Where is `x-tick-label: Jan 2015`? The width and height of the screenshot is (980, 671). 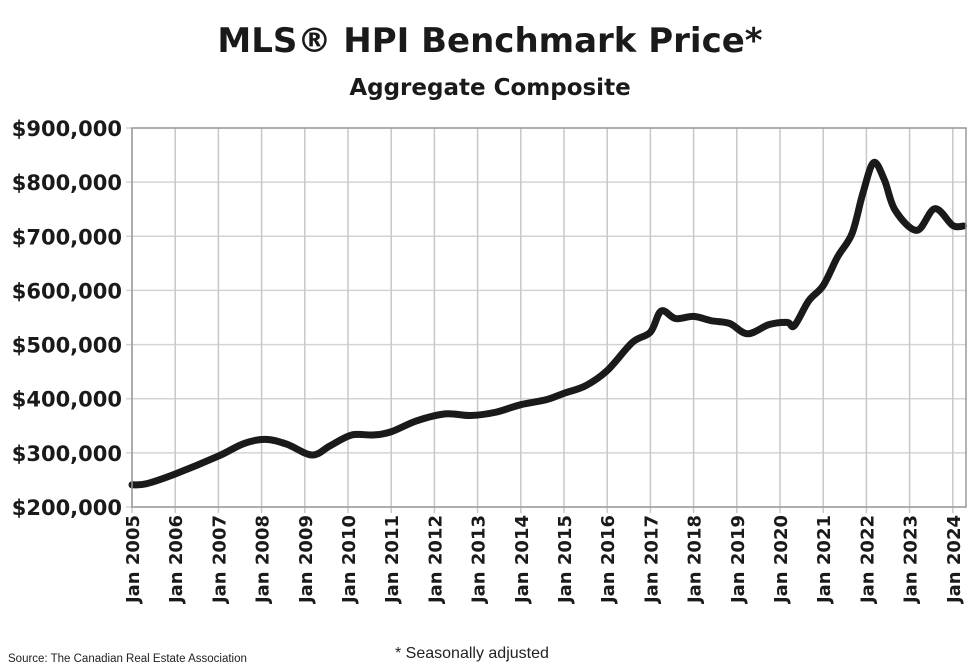 x-tick-label: Jan 2015 is located at coordinates (565, 560).